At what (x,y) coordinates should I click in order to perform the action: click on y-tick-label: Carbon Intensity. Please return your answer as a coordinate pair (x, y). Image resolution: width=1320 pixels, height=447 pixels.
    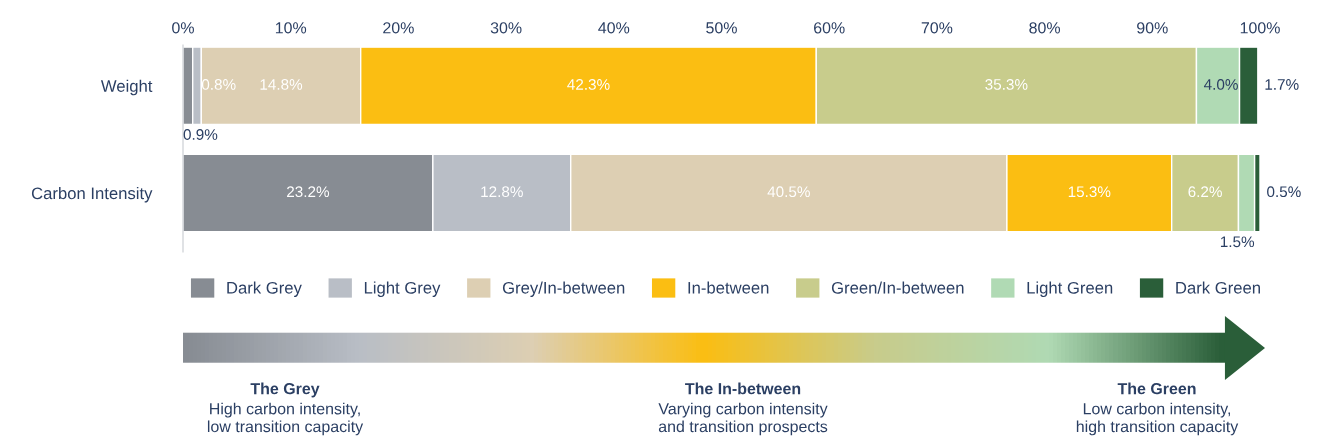
    Looking at the image, I should click on (92, 194).